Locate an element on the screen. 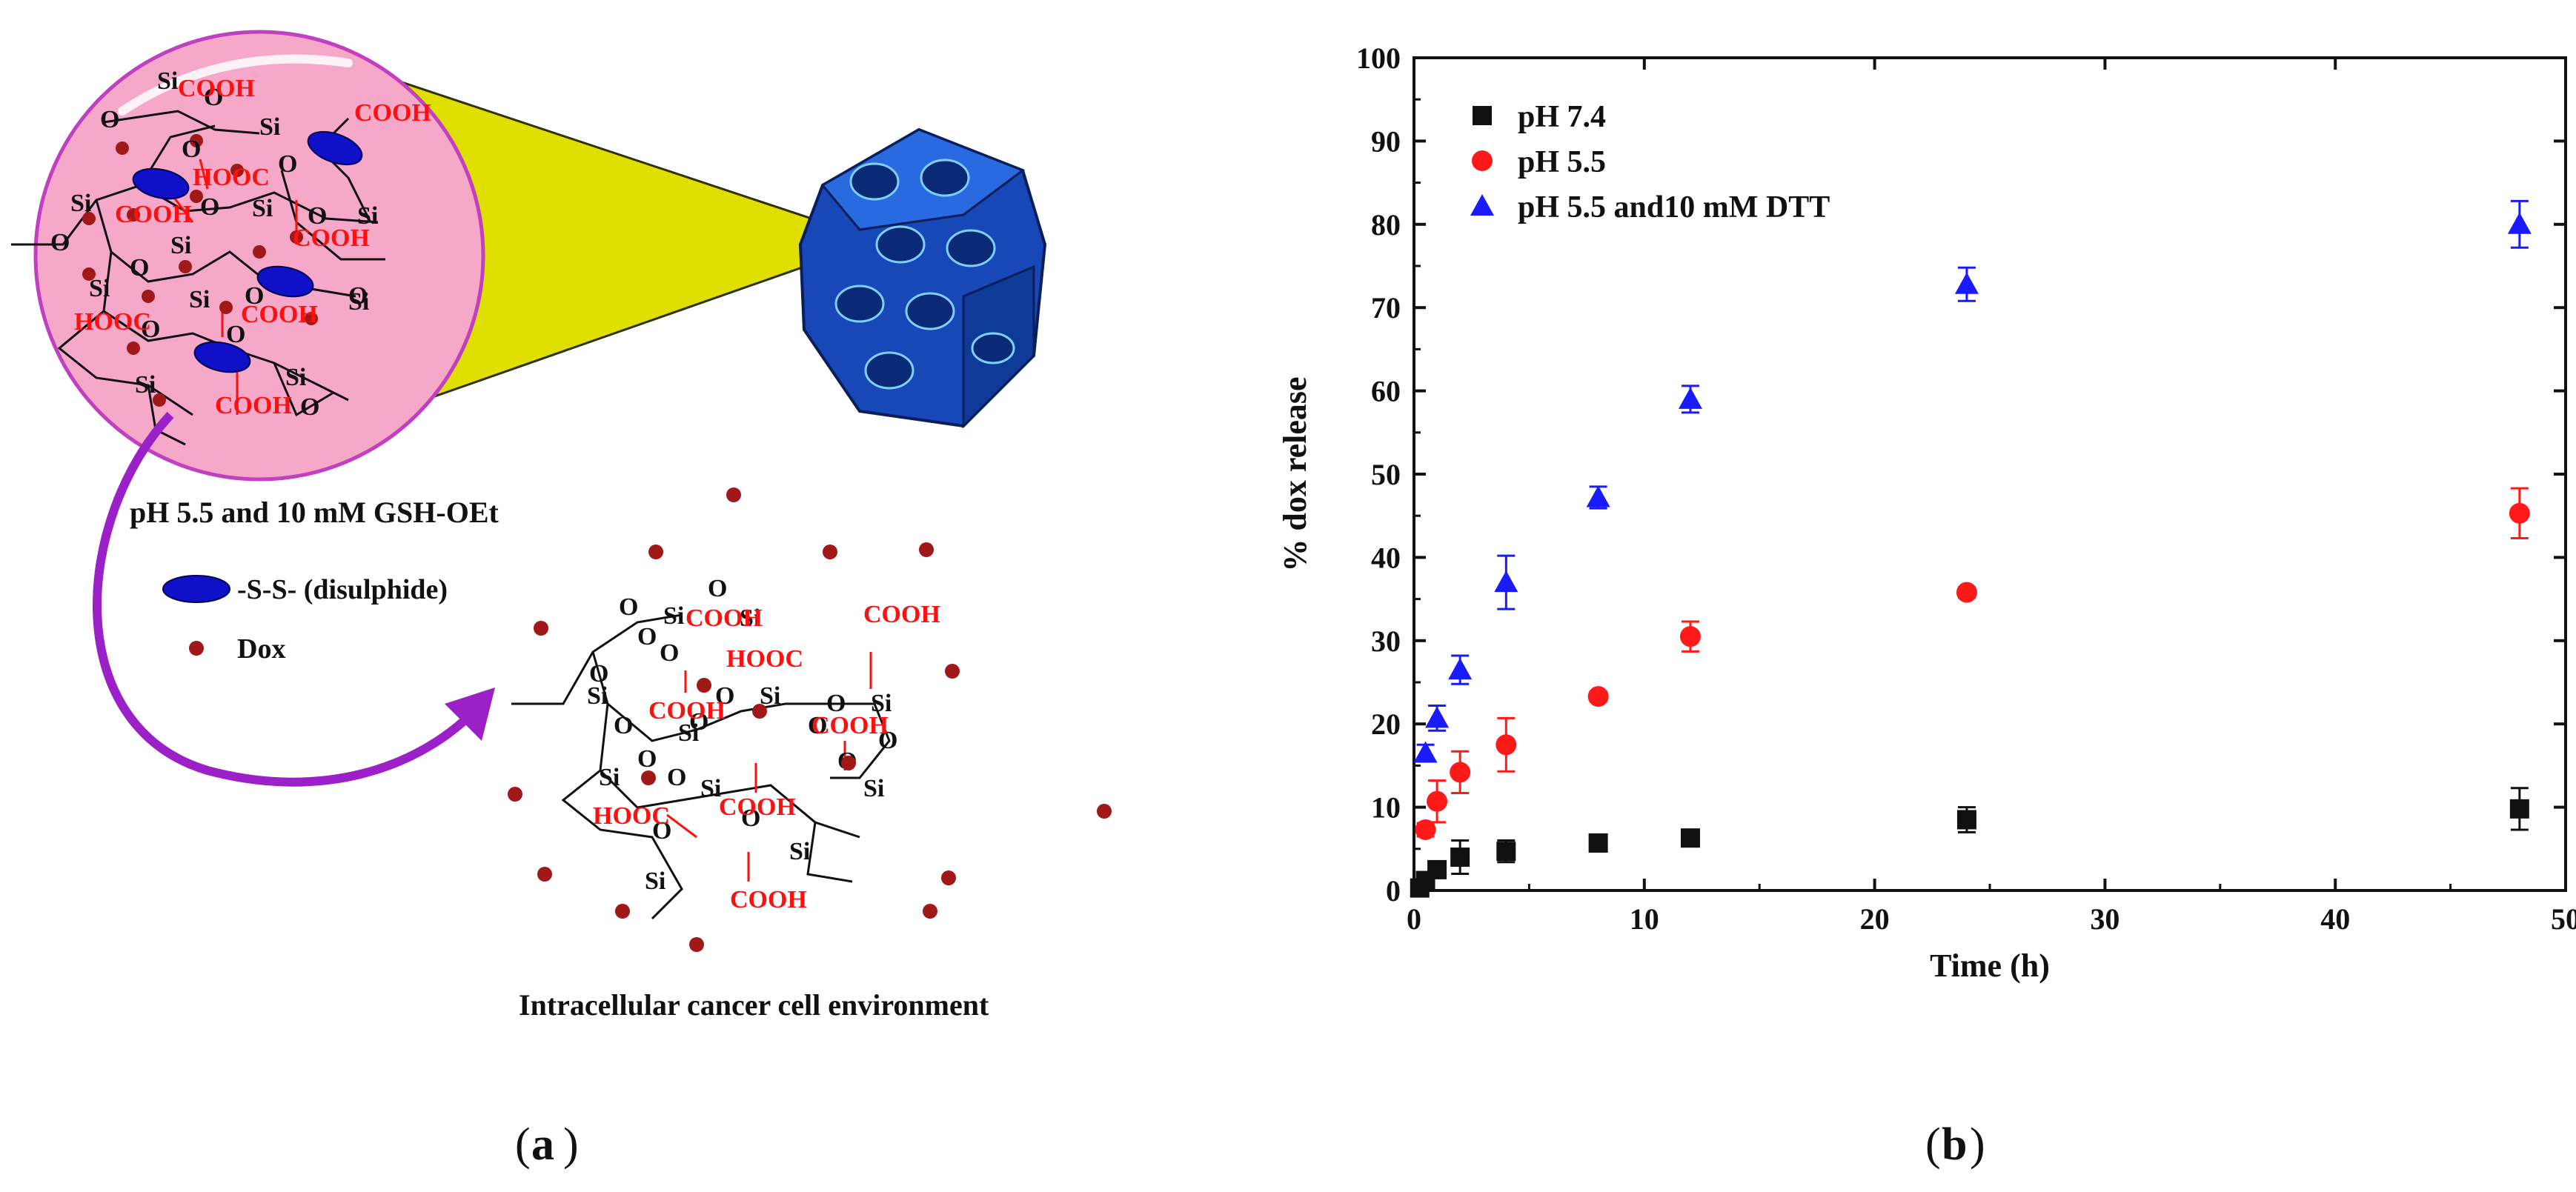 Image resolution: width=2576 pixels, height=1192 pixels. legend-dox-label: Dox is located at coordinates (261, 649).